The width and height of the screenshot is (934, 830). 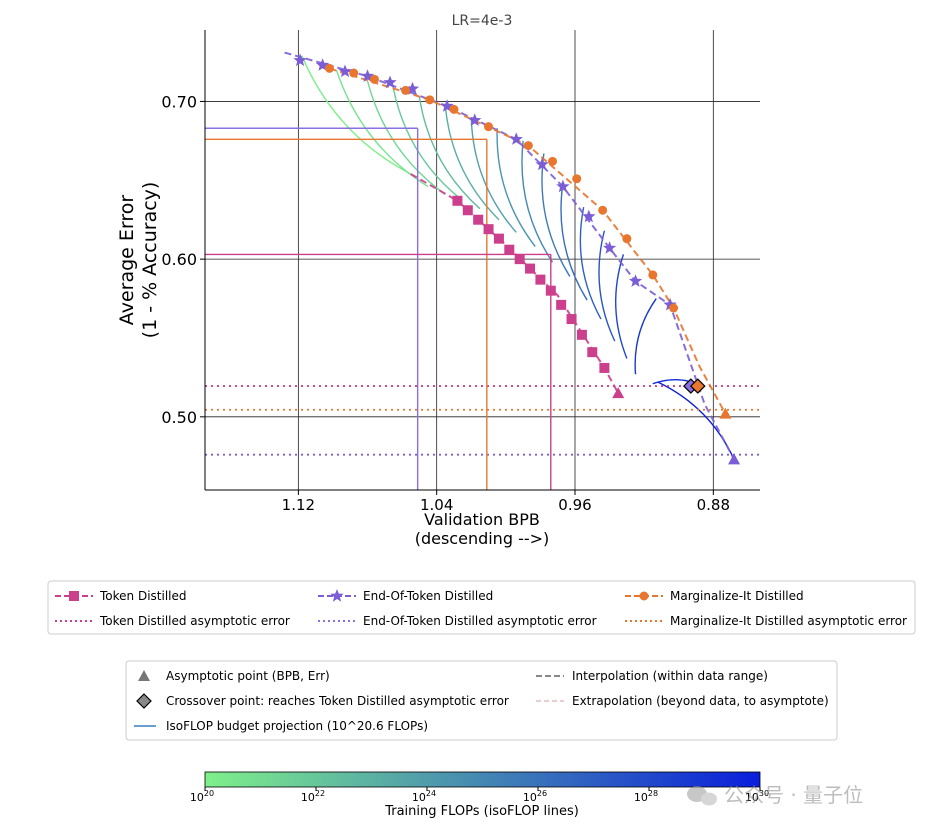 I want to click on colorbar-tick-exponent: 24, so click(x=431, y=793).